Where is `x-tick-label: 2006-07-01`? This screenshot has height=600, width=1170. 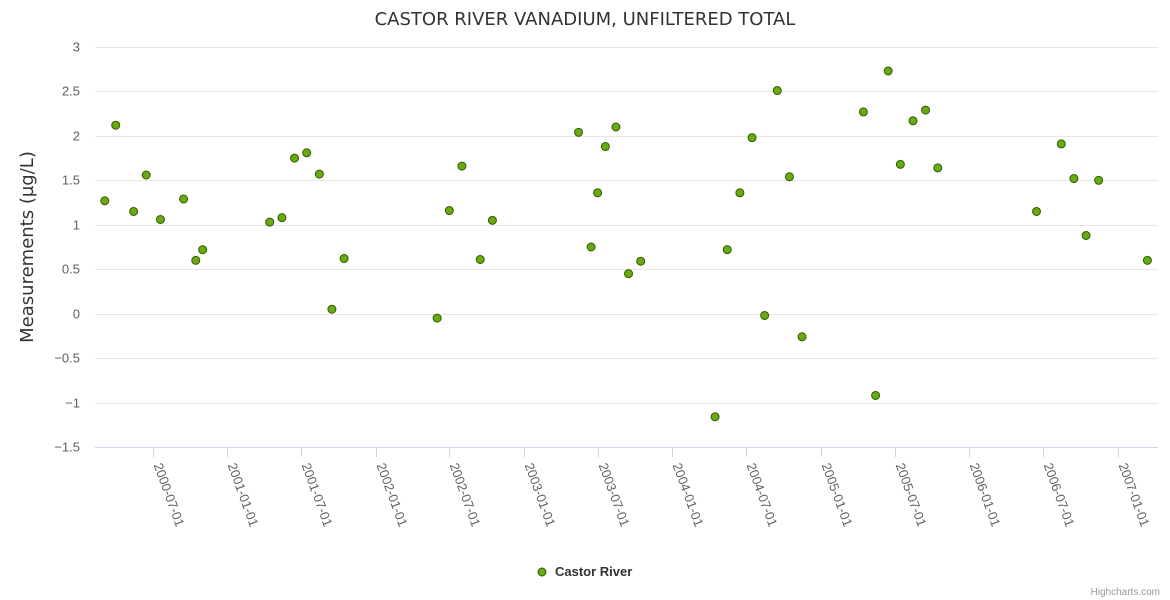
x-tick-label: 2006-07-01 is located at coordinates (1059, 495).